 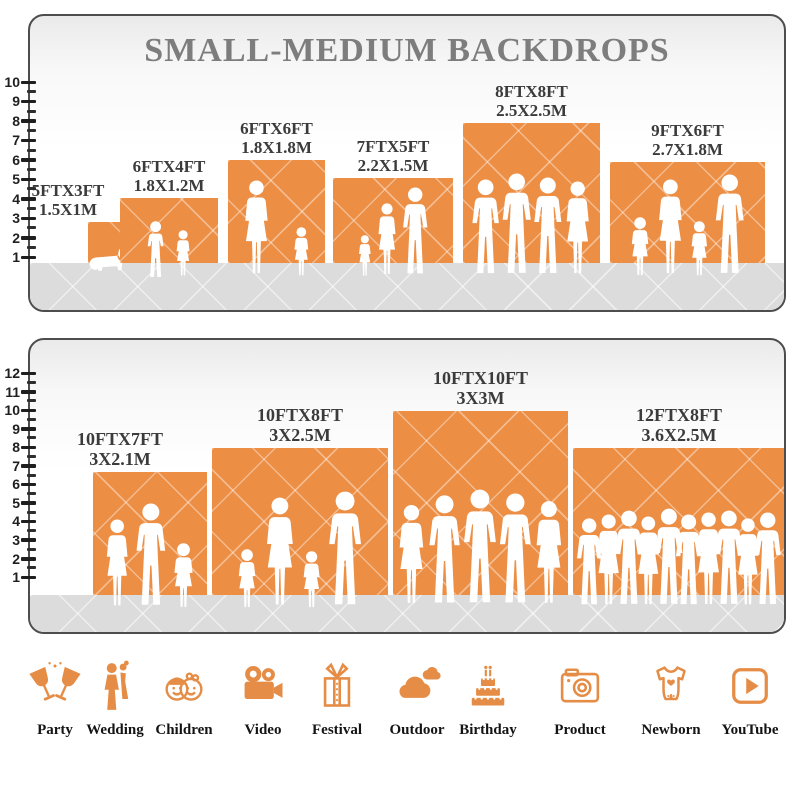 I want to click on backdrop-8ftx8ft: 8FTX8FT 2.5X2.5M, so click(x=531, y=178).